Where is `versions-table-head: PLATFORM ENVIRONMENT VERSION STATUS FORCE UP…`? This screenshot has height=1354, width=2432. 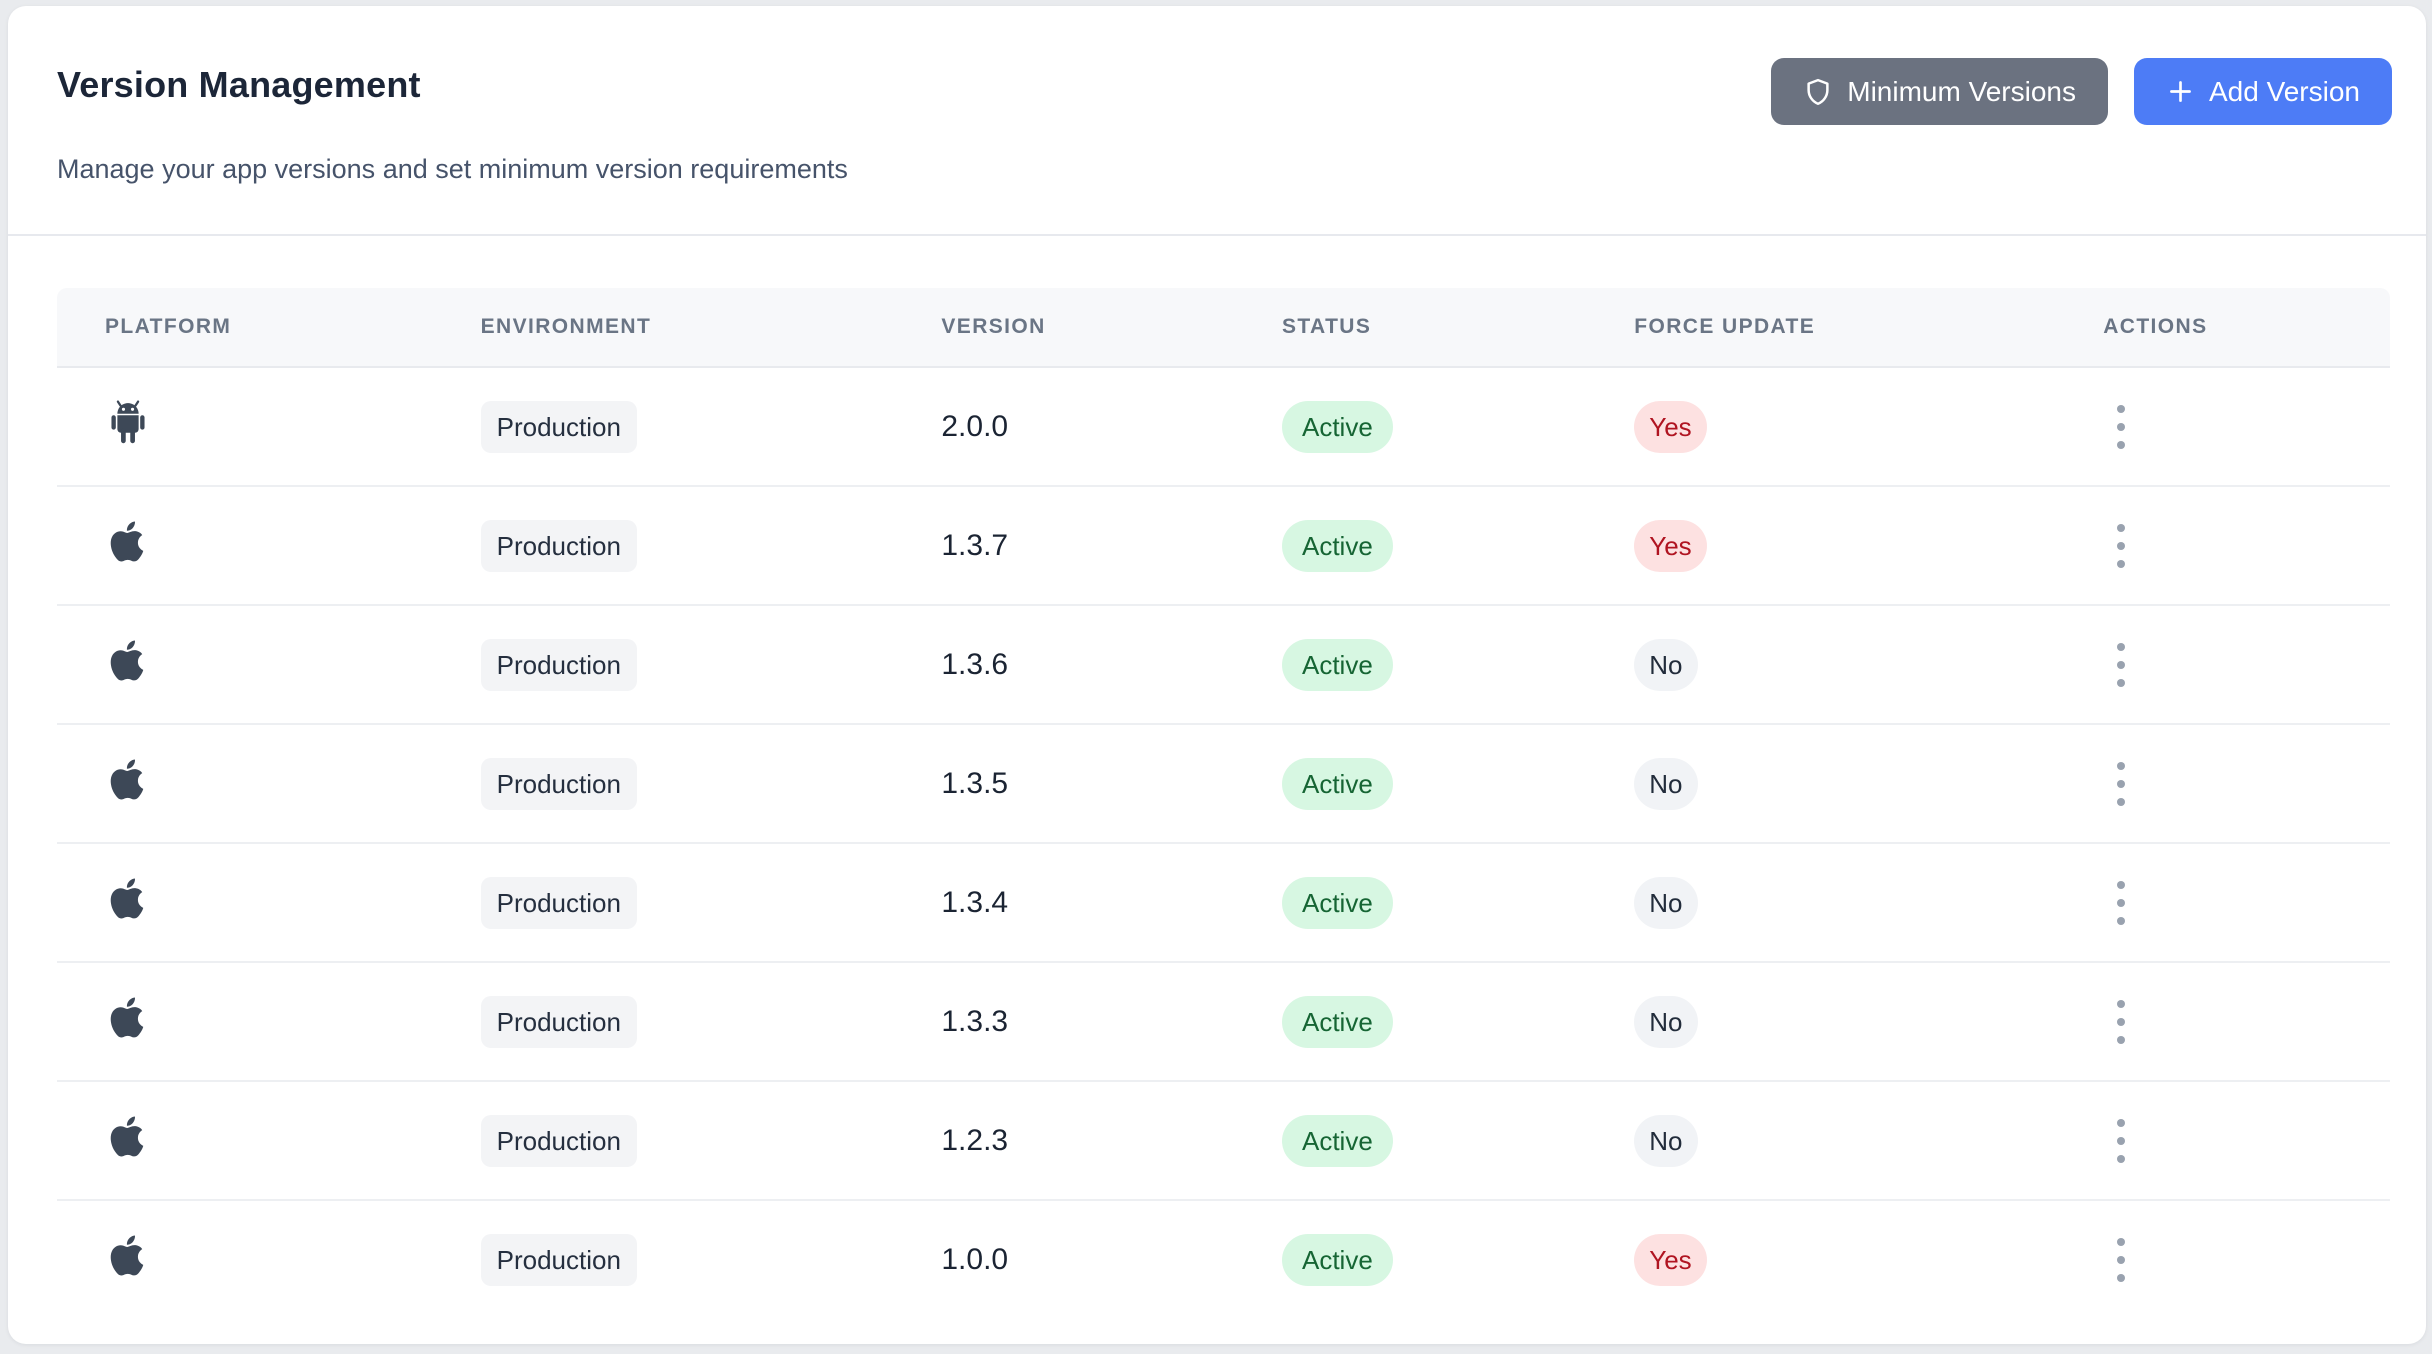
versions-table-head: PLATFORM ENVIRONMENT VERSION STATUS FORCE UP… is located at coordinates (1223, 328).